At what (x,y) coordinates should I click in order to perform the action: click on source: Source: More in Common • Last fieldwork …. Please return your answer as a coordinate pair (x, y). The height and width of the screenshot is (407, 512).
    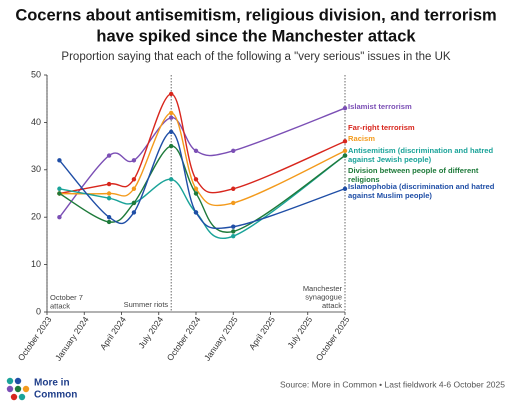
    Looking at the image, I should click on (392, 384).